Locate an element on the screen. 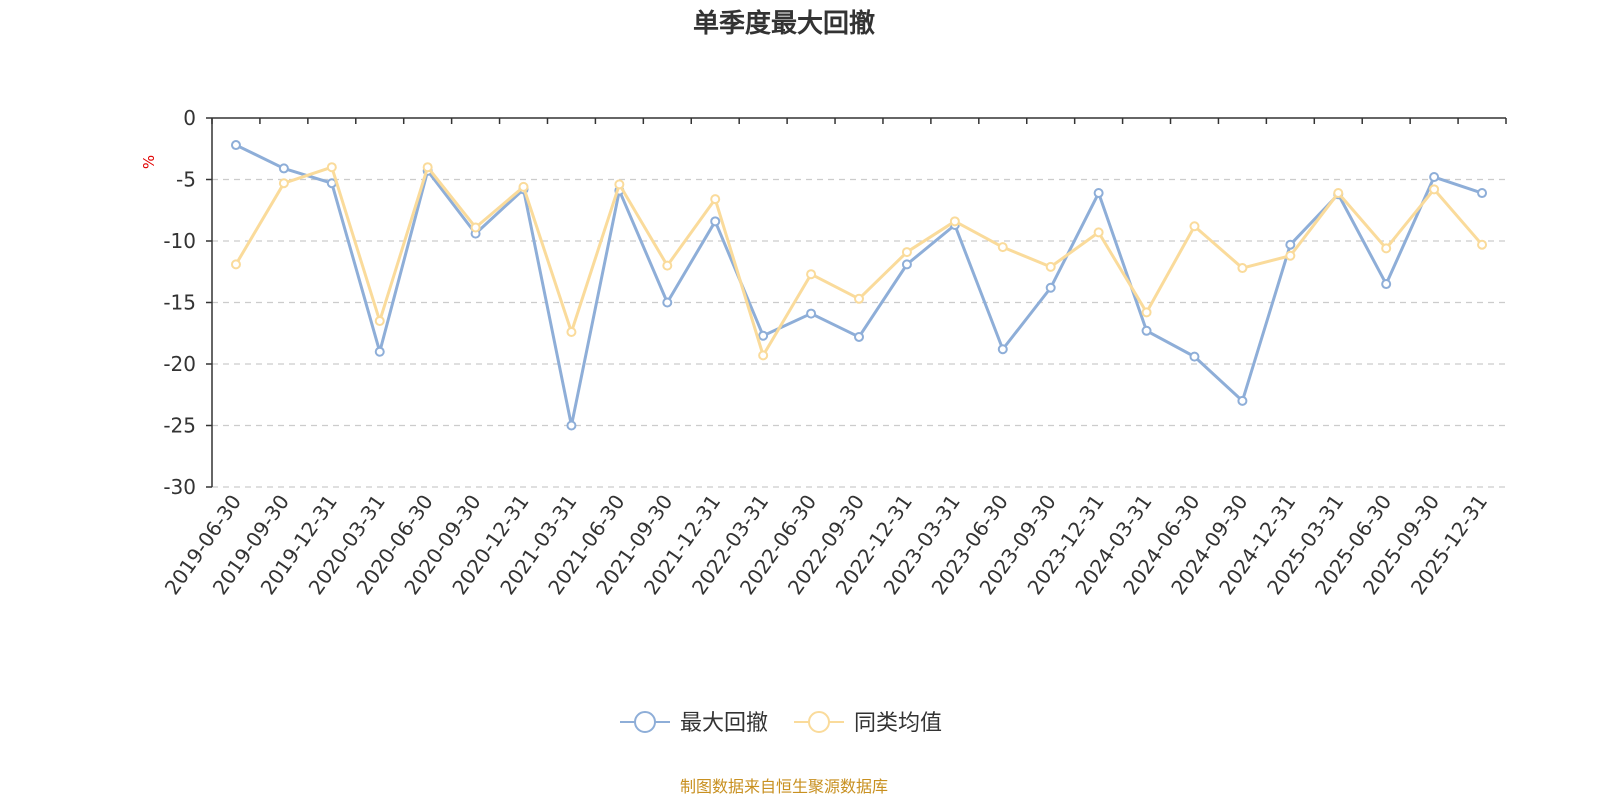  legend-item-1: 同类均值 is located at coordinates (868, 723).